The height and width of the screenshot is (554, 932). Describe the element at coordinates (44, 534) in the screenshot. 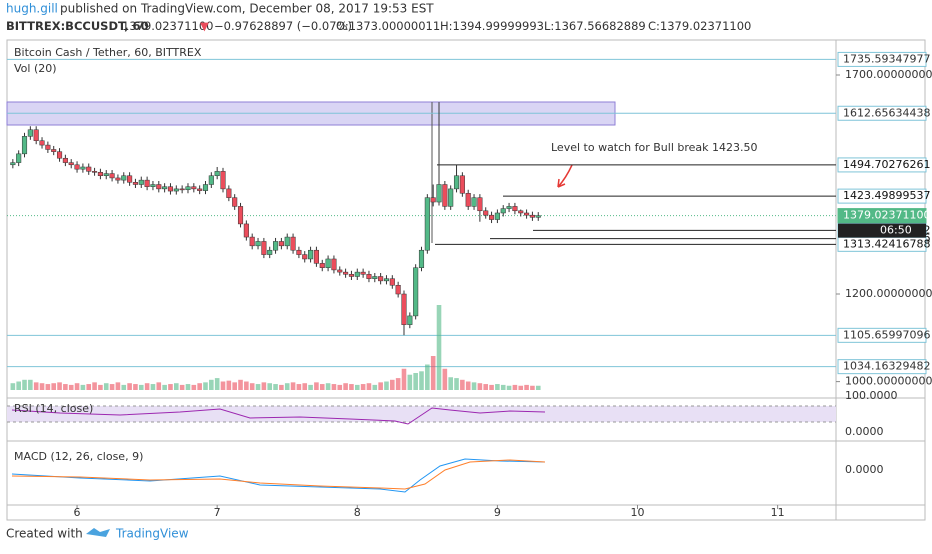

I see `footer-created: Created with` at that location.